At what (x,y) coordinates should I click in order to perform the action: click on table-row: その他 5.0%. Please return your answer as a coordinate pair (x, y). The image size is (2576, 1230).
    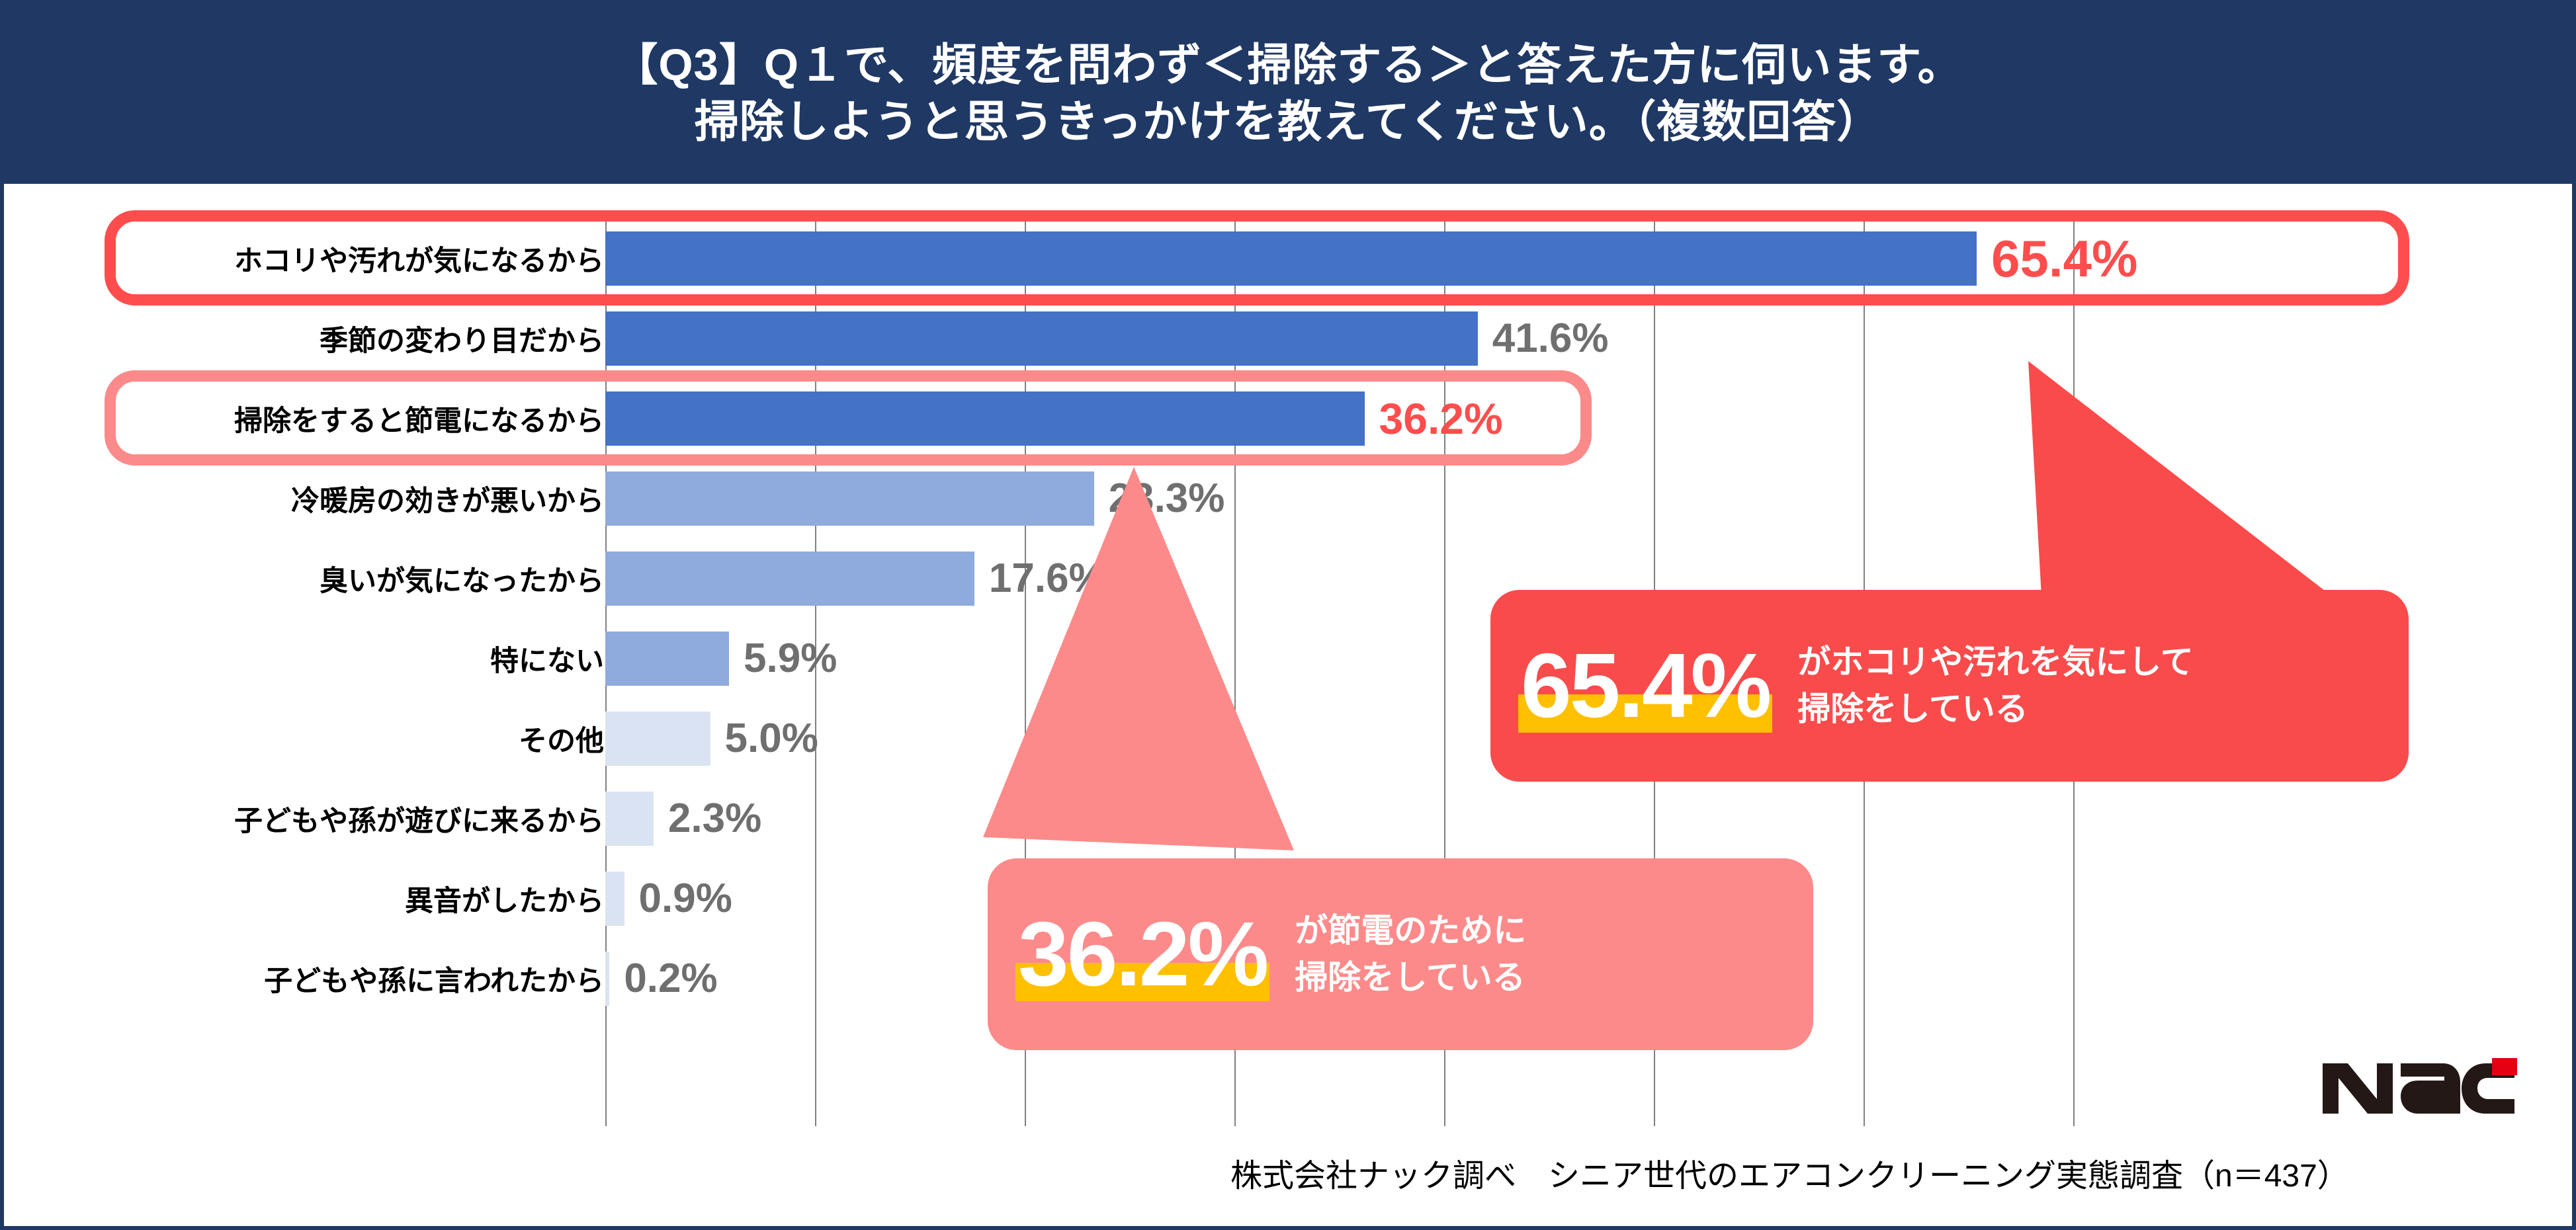
    Looking at the image, I should click on (1288, 739).